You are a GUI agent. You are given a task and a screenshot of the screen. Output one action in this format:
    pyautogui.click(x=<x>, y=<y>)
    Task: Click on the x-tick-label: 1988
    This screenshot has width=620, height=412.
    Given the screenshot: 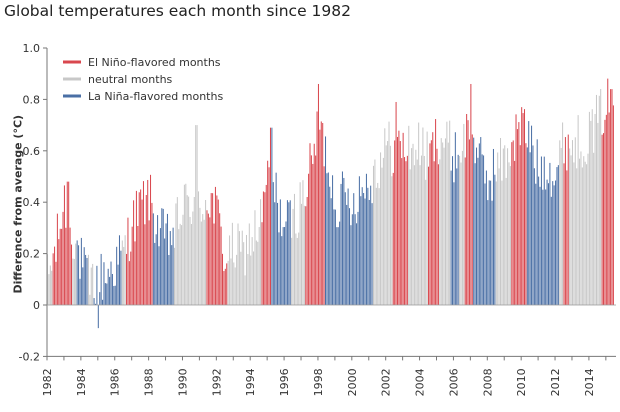 What is the action you would take?
    pyautogui.click(x=149, y=382)
    